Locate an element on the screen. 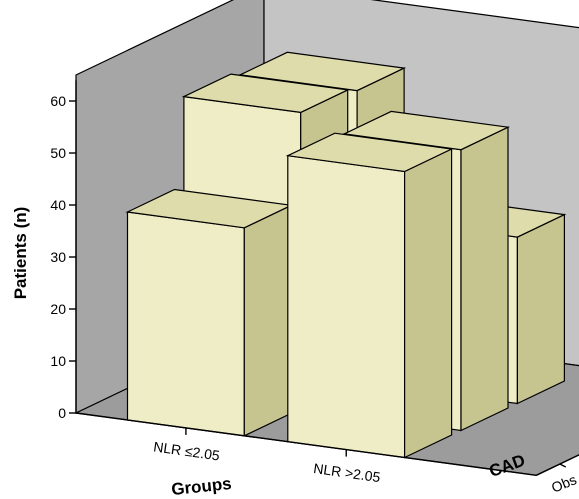 The image size is (579, 499). y-tick-label: 0 is located at coordinates (62, 413).